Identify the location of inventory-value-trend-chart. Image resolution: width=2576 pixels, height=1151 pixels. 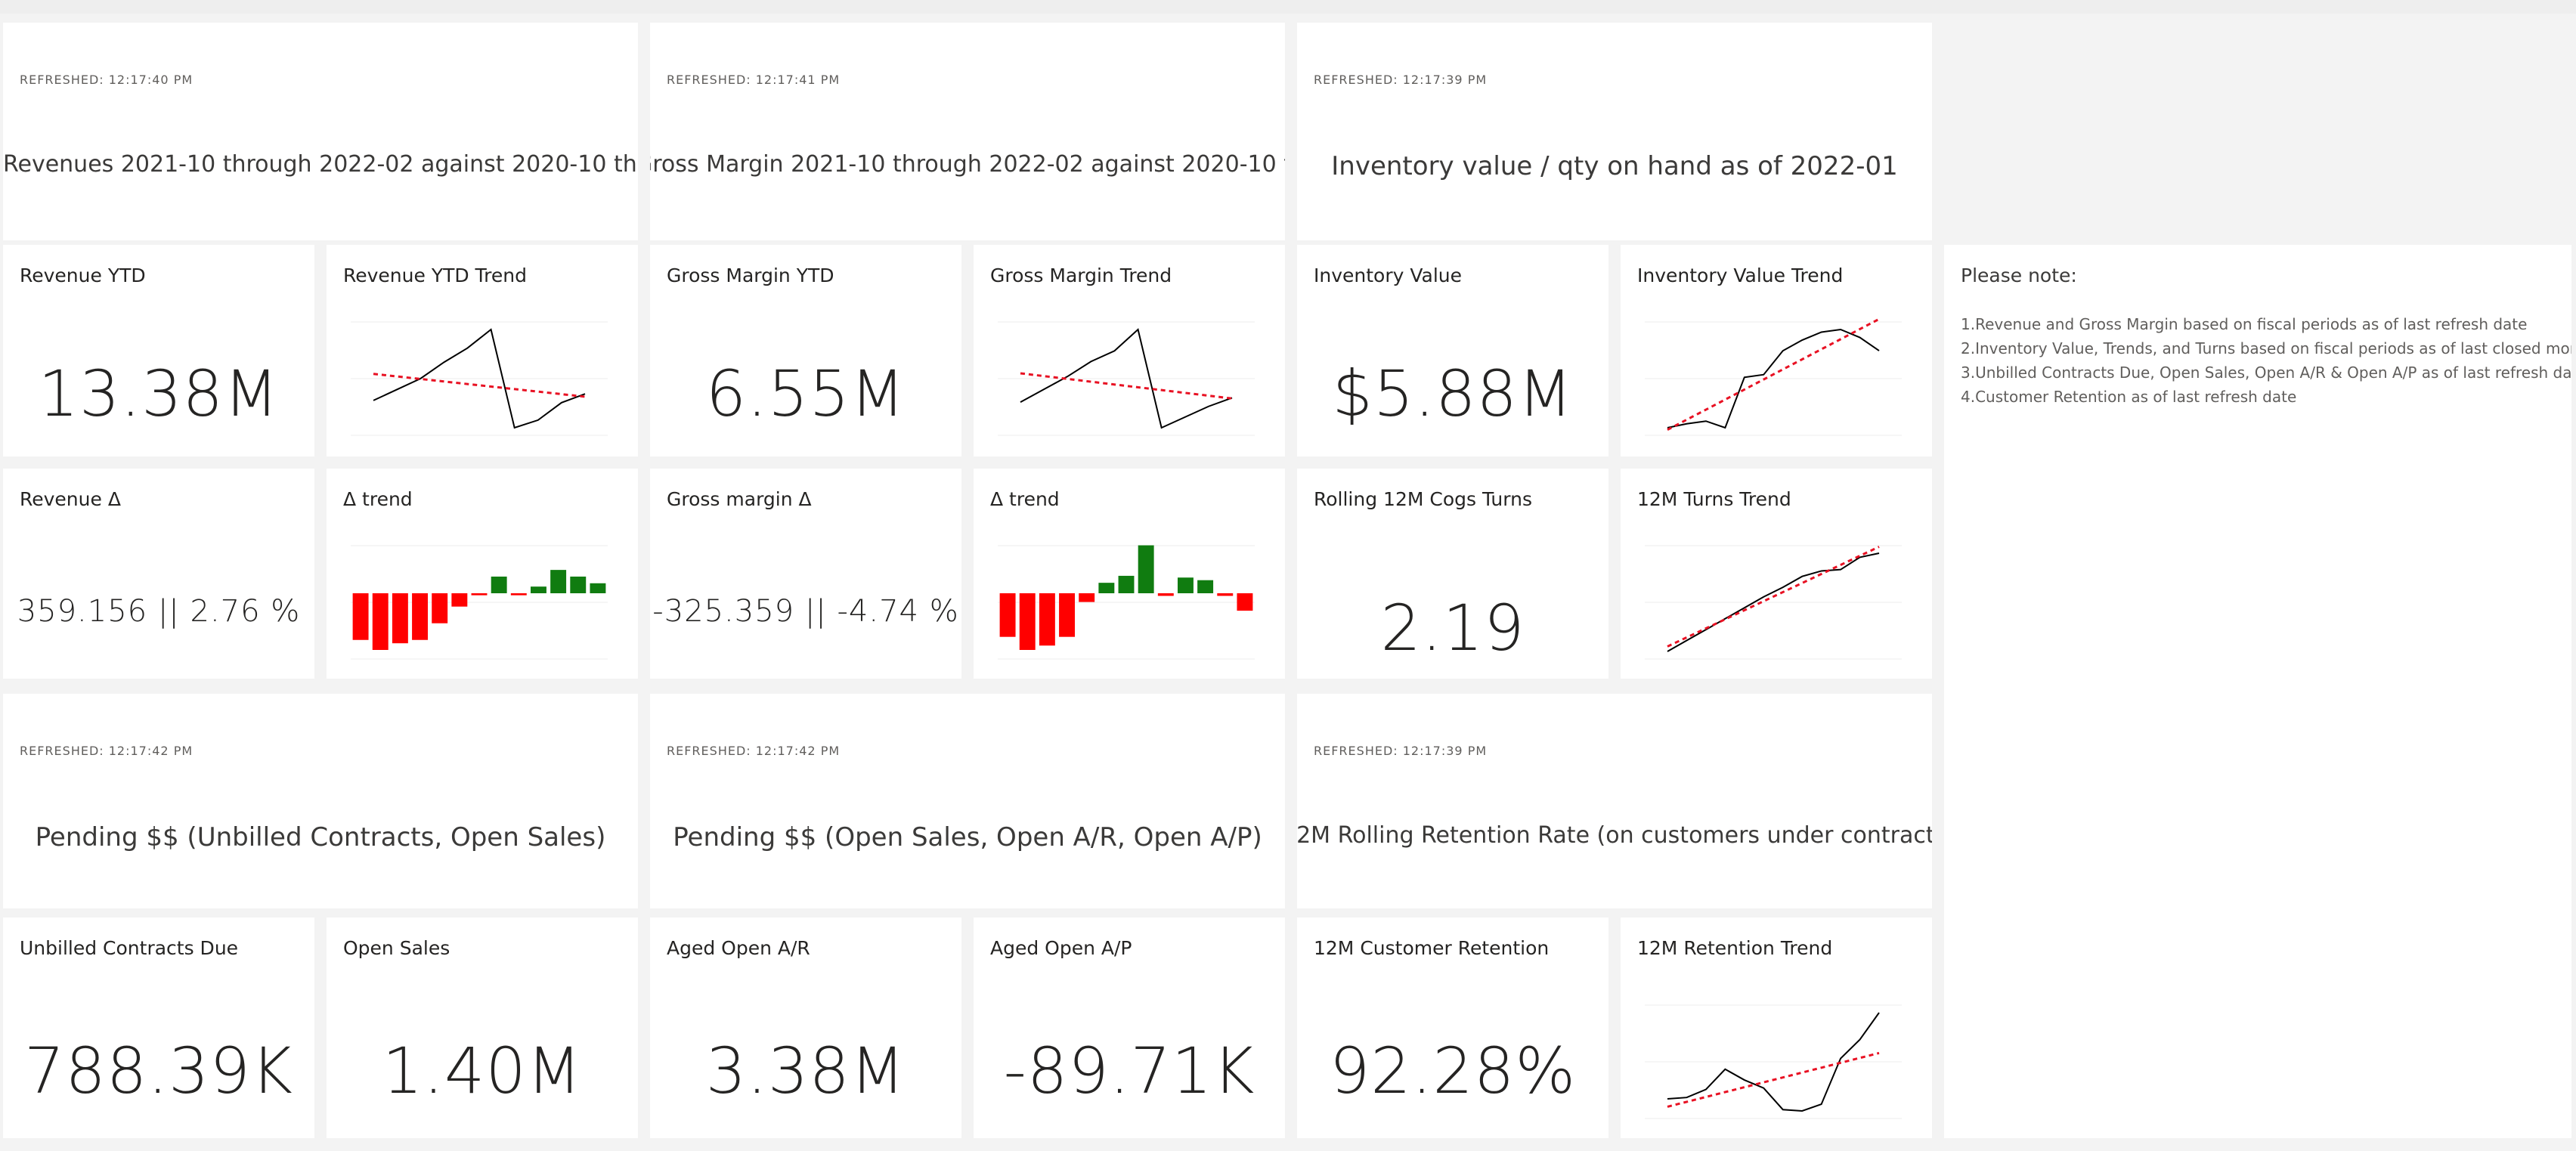
(1773, 377).